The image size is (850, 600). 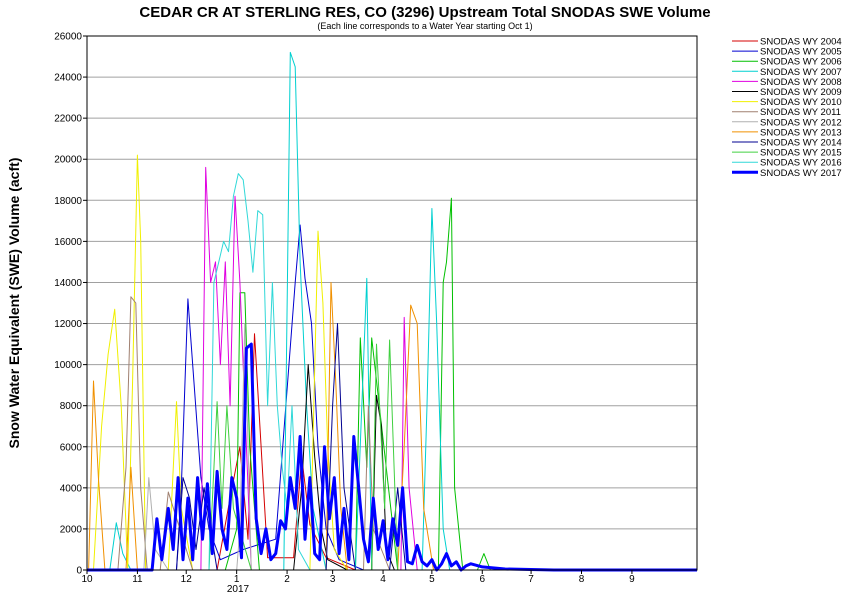 What do you see at coordinates (482, 579) in the screenshot?
I see `x-tick-label: 6` at bounding box center [482, 579].